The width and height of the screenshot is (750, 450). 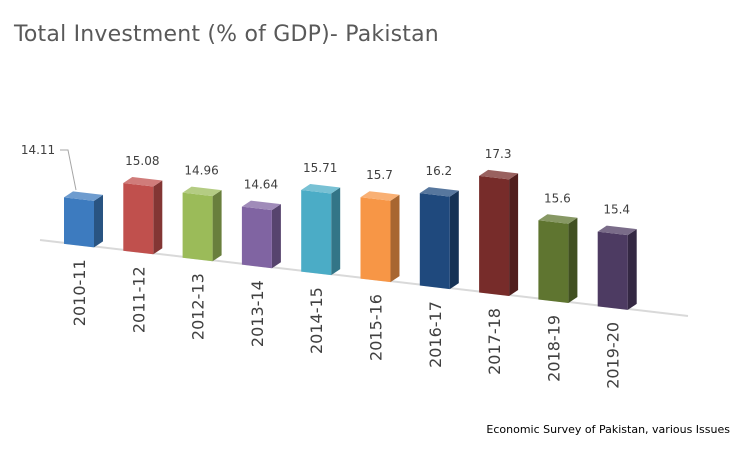 I want to click on data-label: 17.3, so click(x=498, y=154).